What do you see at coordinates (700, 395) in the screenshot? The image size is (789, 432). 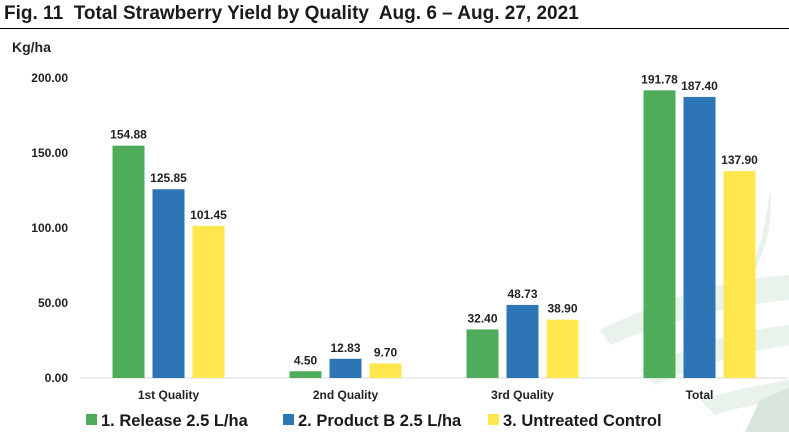 I see `x-category-label: Total` at bounding box center [700, 395].